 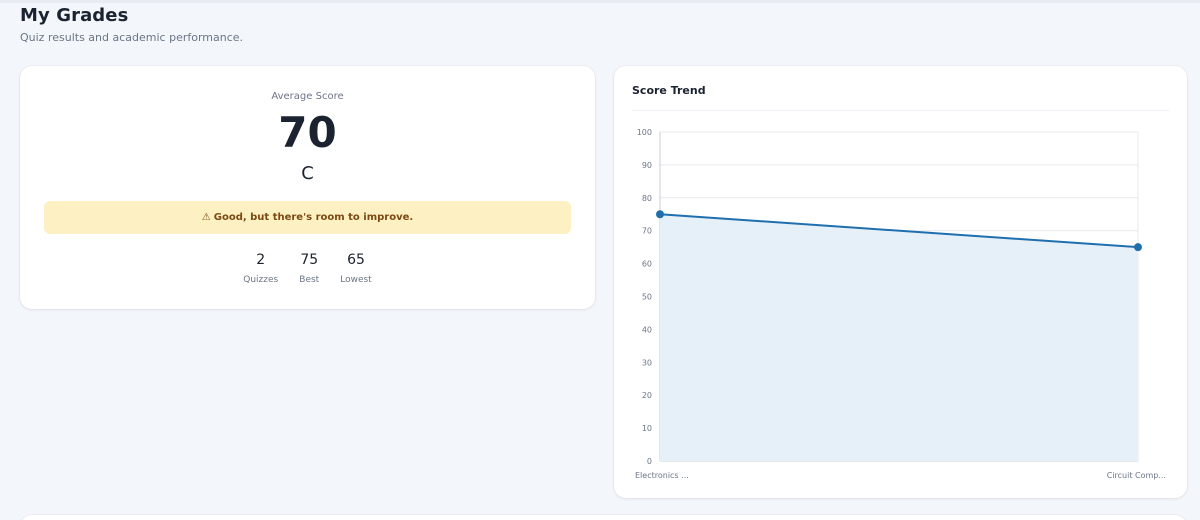 I want to click on warning-icon: ⚠, so click(x=206, y=217).